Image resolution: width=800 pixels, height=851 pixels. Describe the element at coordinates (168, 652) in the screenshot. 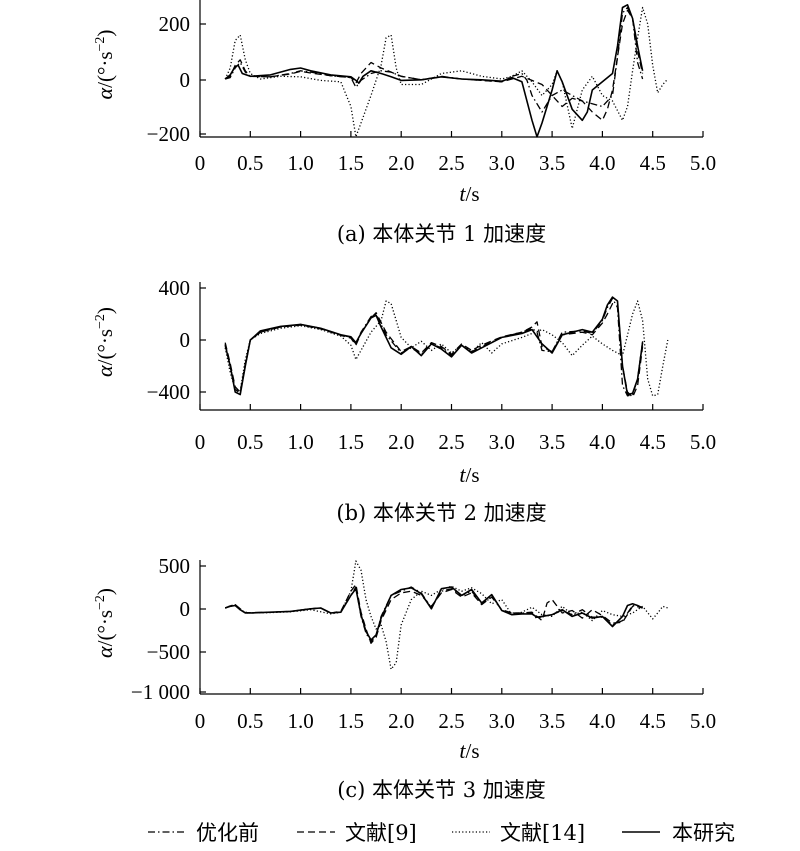

I see `y-tick-label: −500` at that location.